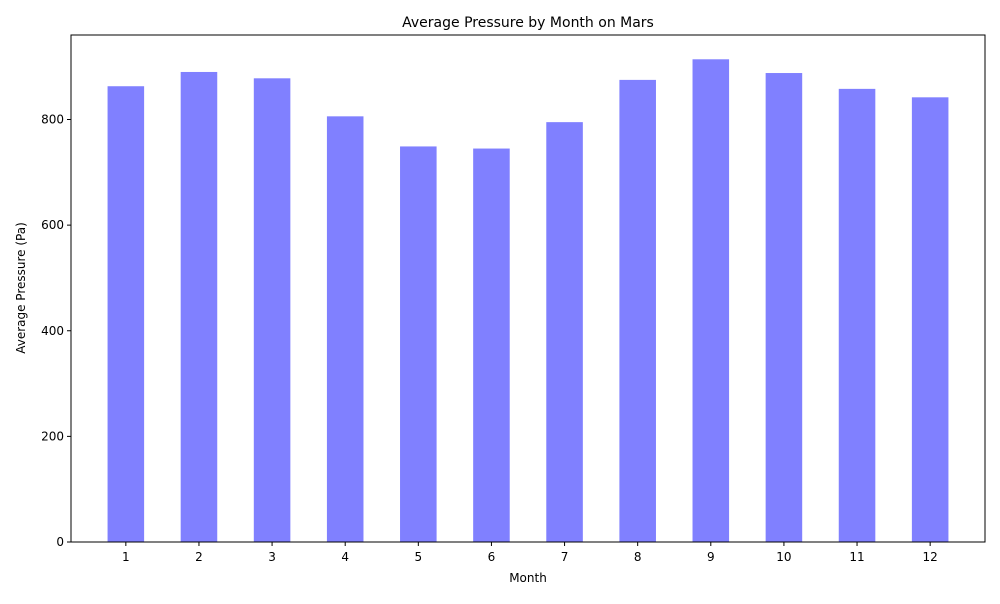 The height and width of the screenshot is (604, 1000). What do you see at coordinates (528, 578) in the screenshot?
I see `x-axis-label: Month` at bounding box center [528, 578].